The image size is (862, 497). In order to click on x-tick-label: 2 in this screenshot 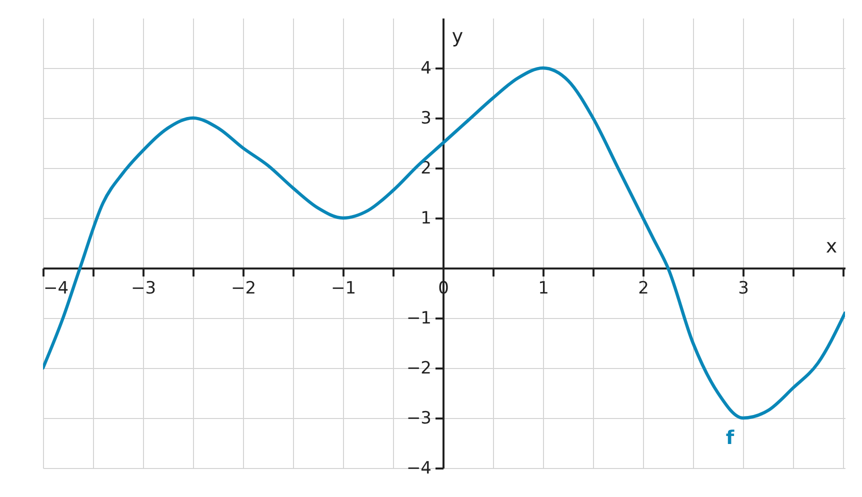, I will do `click(643, 288)`.